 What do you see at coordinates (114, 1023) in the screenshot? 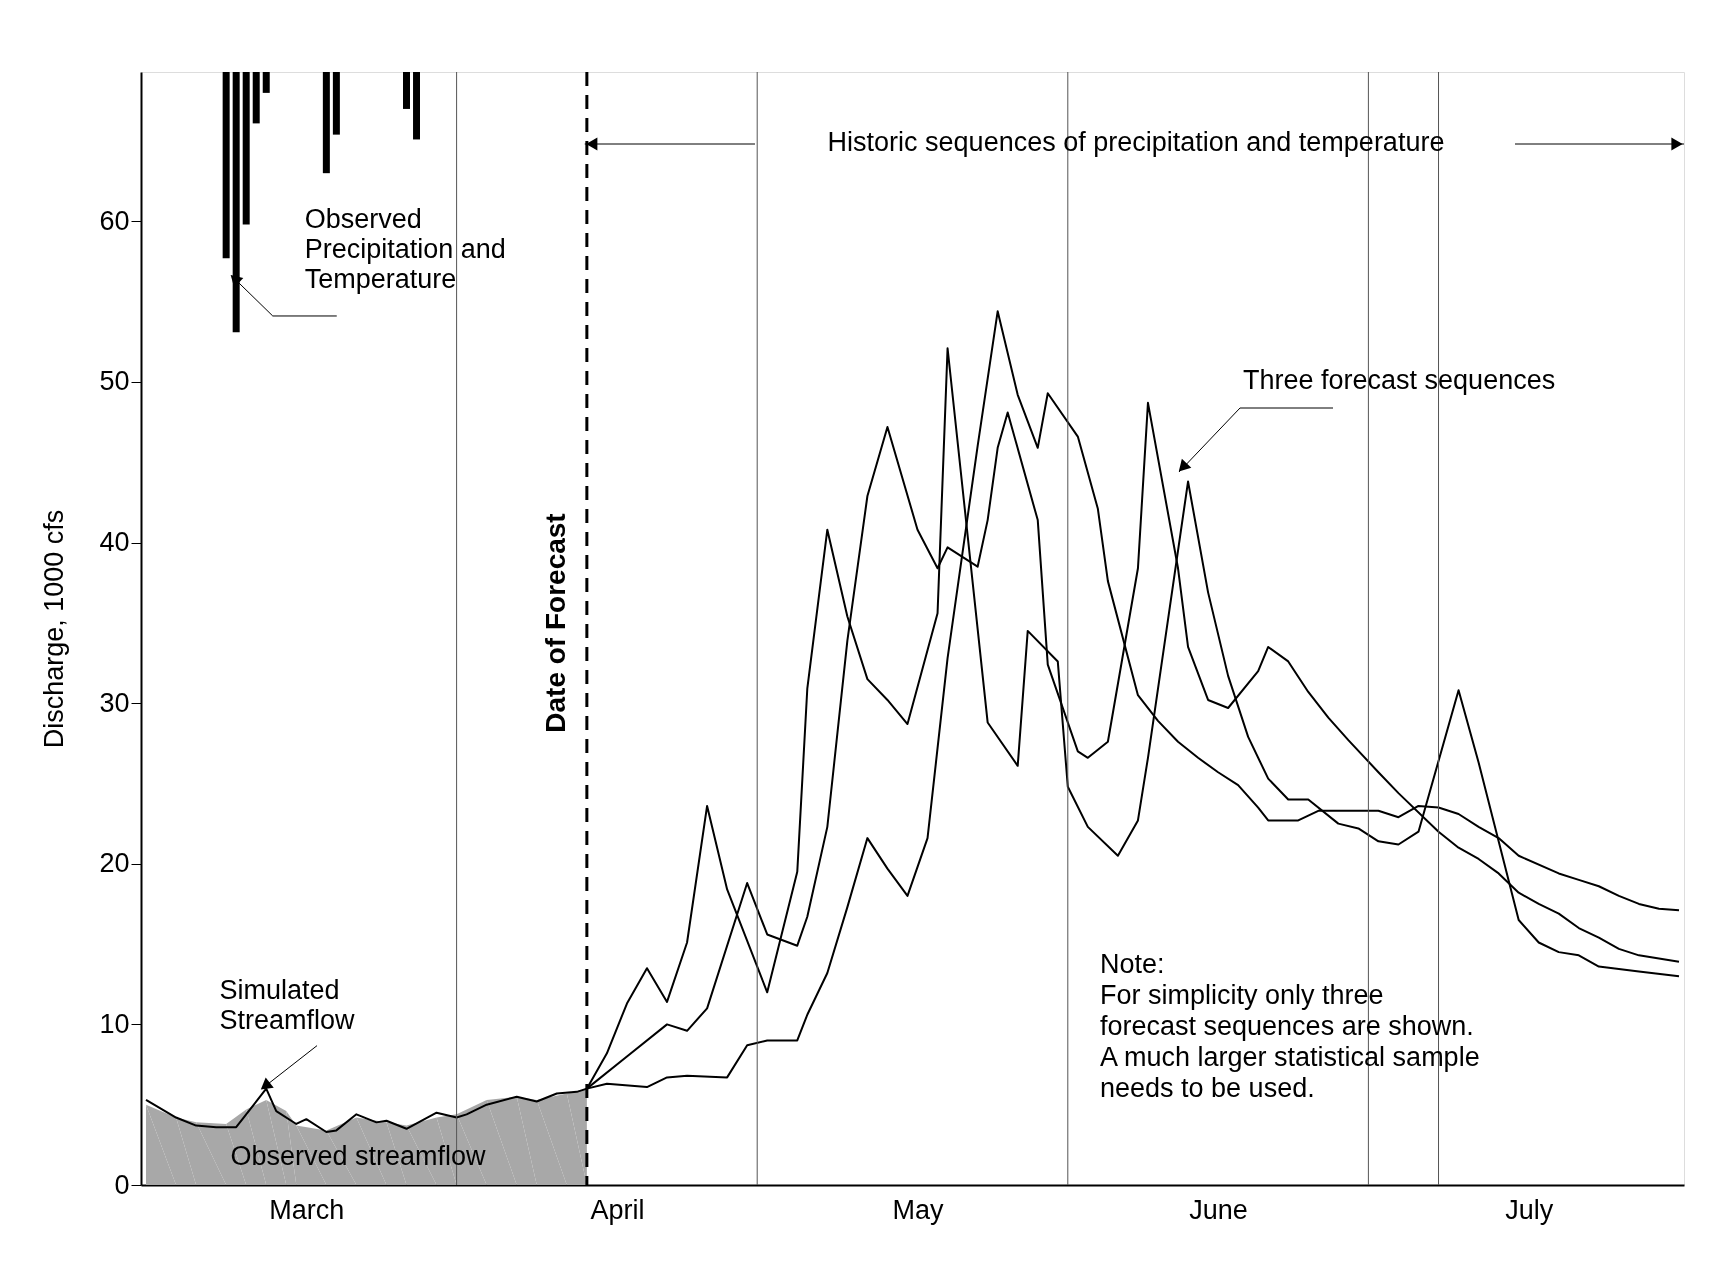
I see `y-tick-label: 10` at bounding box center [114, 1023].